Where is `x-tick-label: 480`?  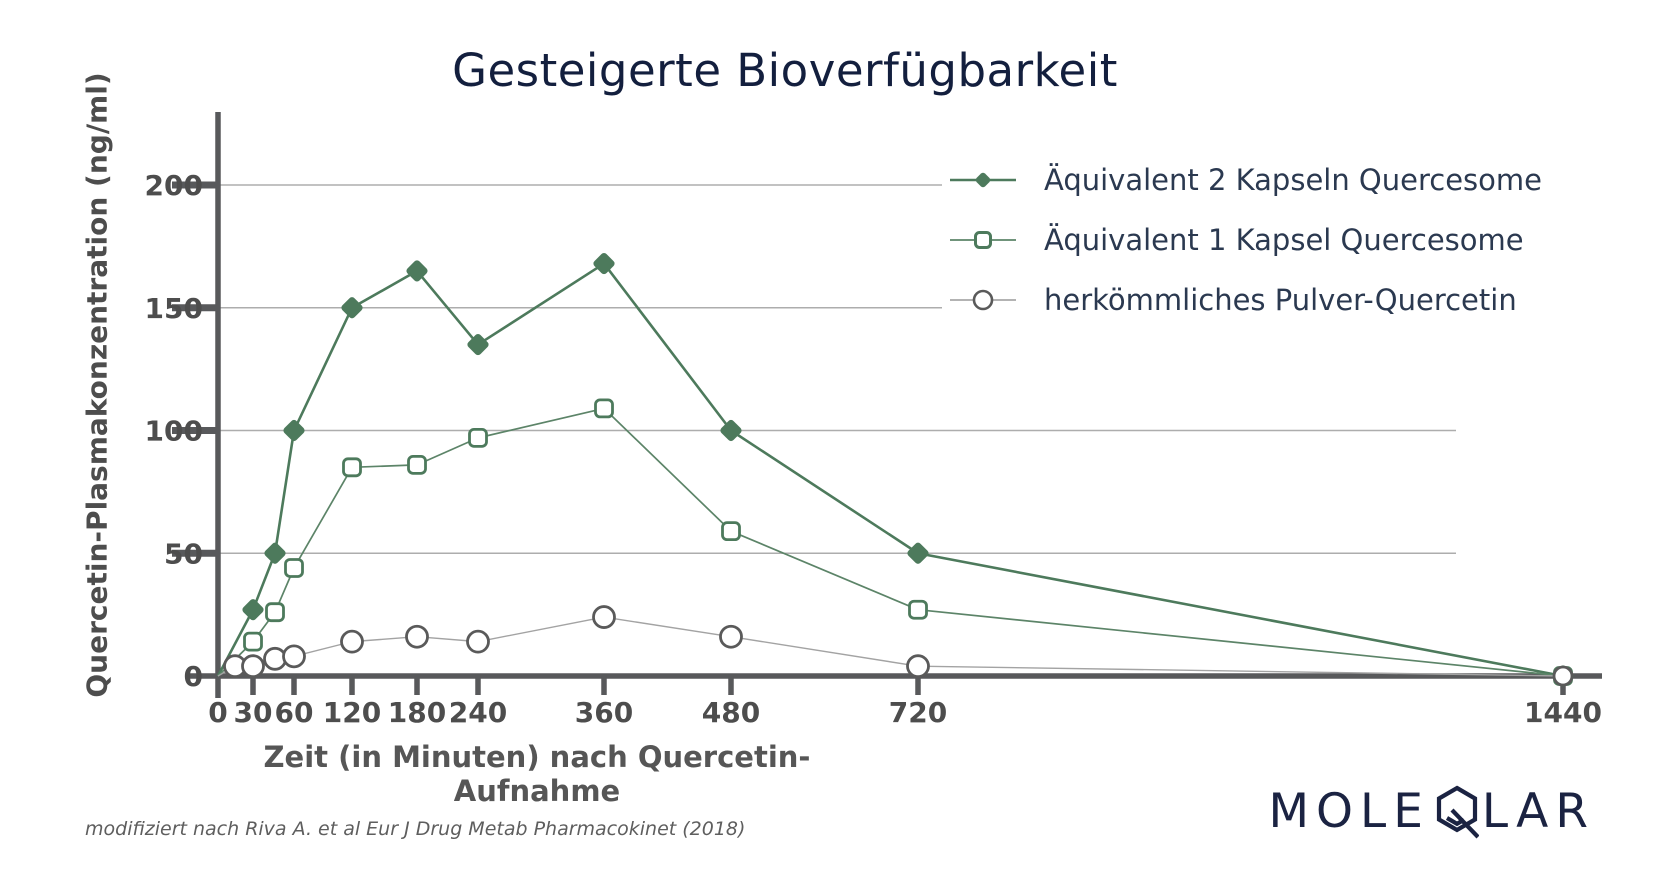
x-tick-label: 480 is located at coordinates (731, 712).